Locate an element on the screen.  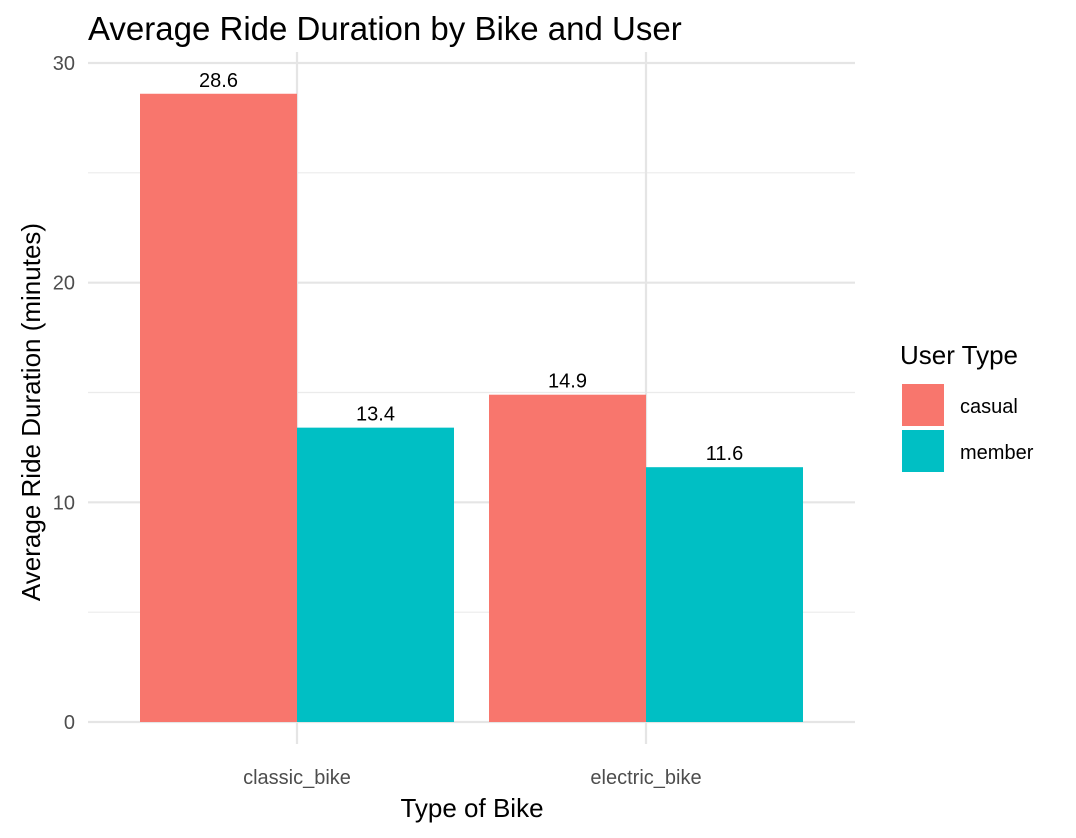
y-axis-title: Average Ride Duration (minutes) is located at coordinates (31, 412).